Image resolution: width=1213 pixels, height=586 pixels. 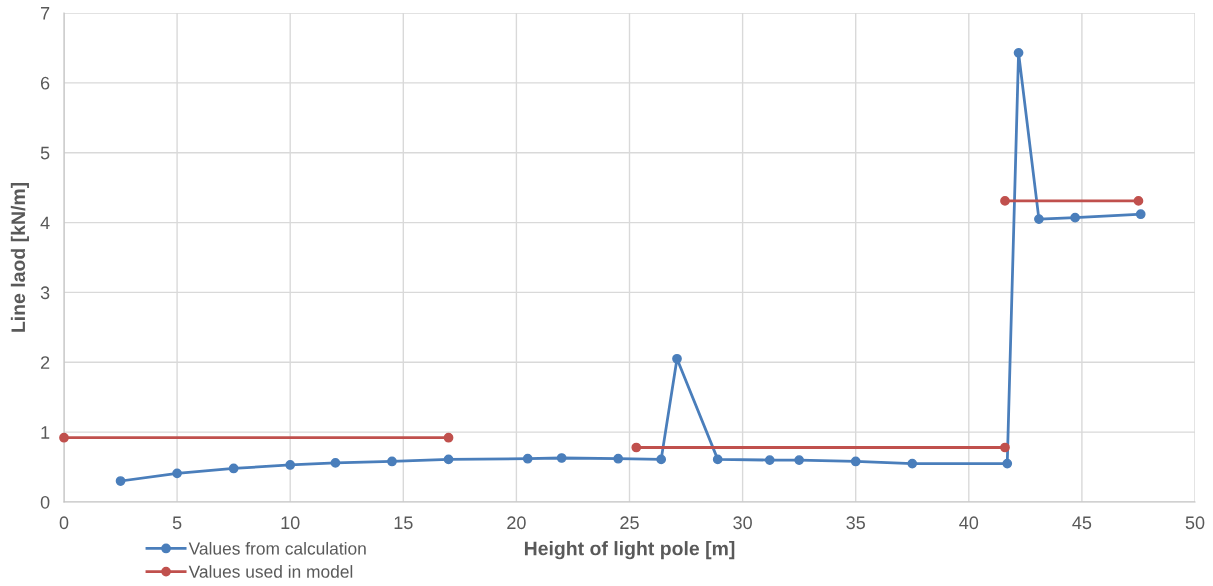 What do you see at coordinates (19, 257) in the screenshot?
I see `y-axis-title: Line laod [kN/m]` at bounding box center [19, 257].